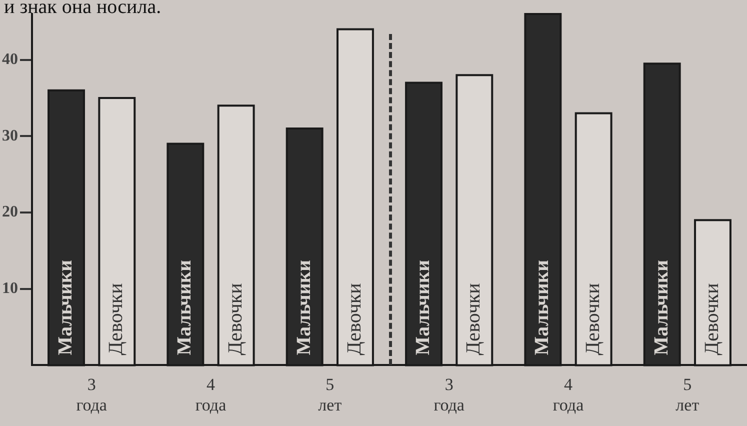 The height and width of the screenshot is (426, 747). Describe the element at coordinates (303, 308) in the screenshot. I see `series-label: Мальчики` at that location.